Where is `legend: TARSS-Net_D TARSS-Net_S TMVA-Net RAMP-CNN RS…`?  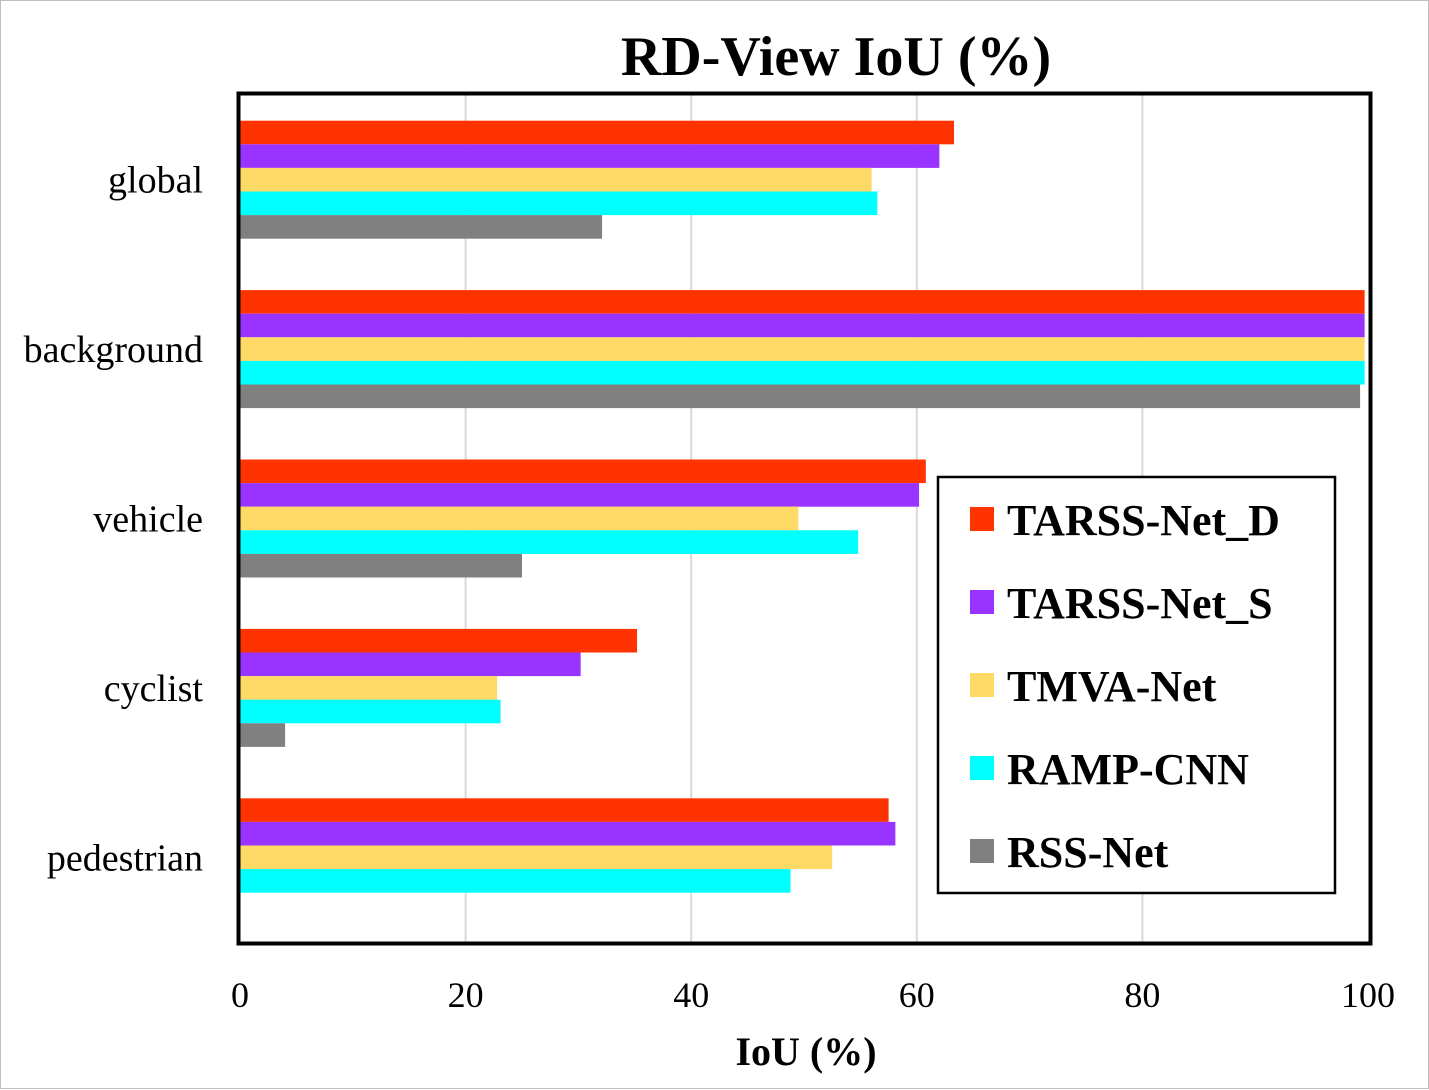 legend: TARSS-Net_D TARSS-Net_S TMVA-Net RAMP-CNN RS… is located at coordinates (1136, 685).